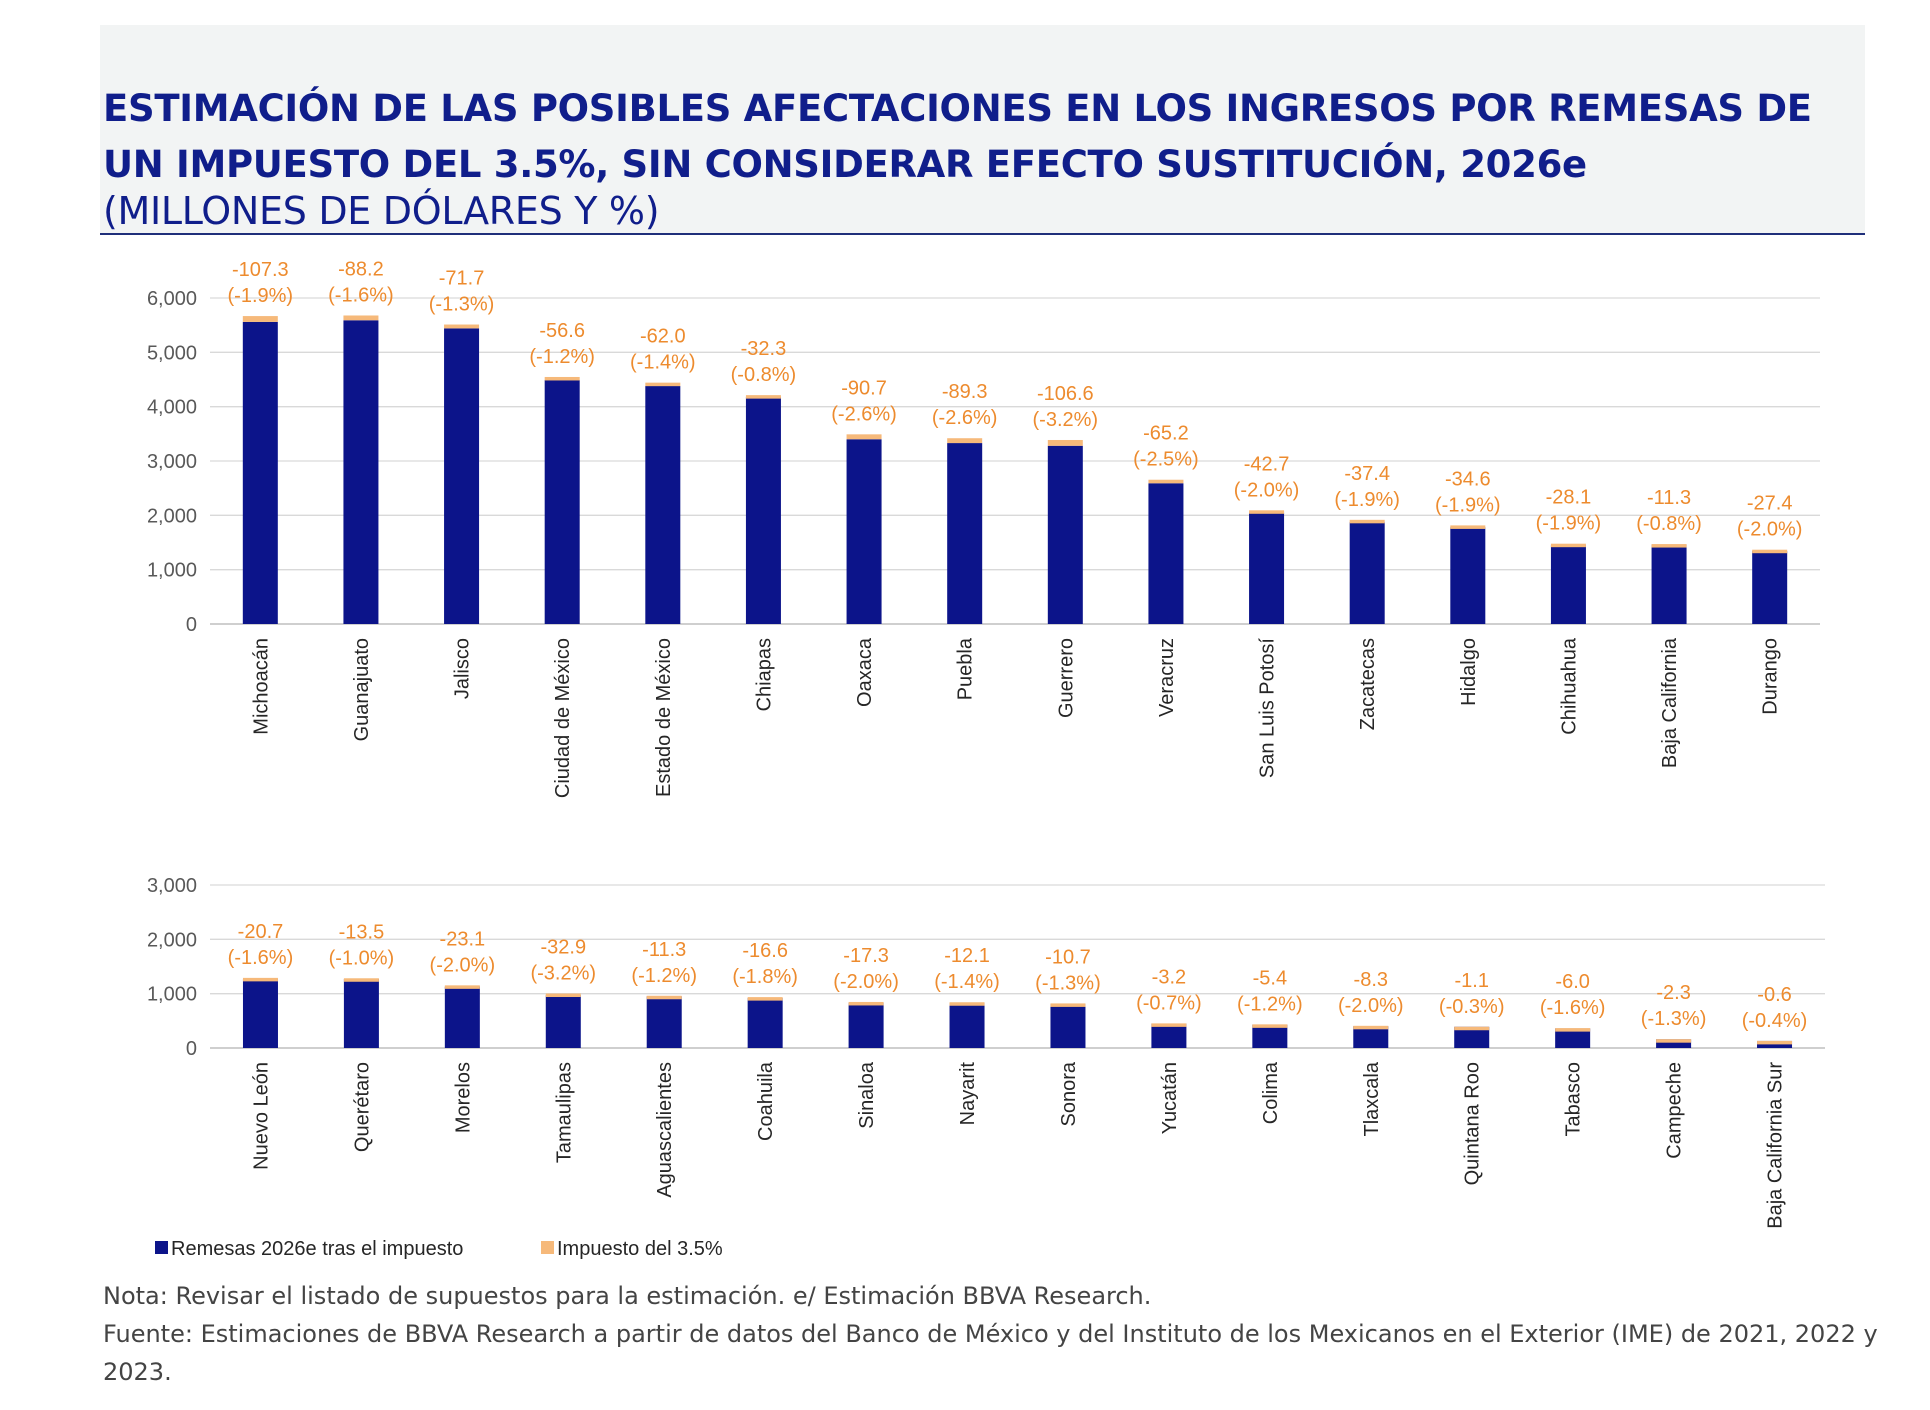 The height and width of the screenshot is (1410, 1930). What do you see at coordinates (663, 337) in the screenshot?
I see `data-label-value: -62.0` at bounding box center [663, 337].